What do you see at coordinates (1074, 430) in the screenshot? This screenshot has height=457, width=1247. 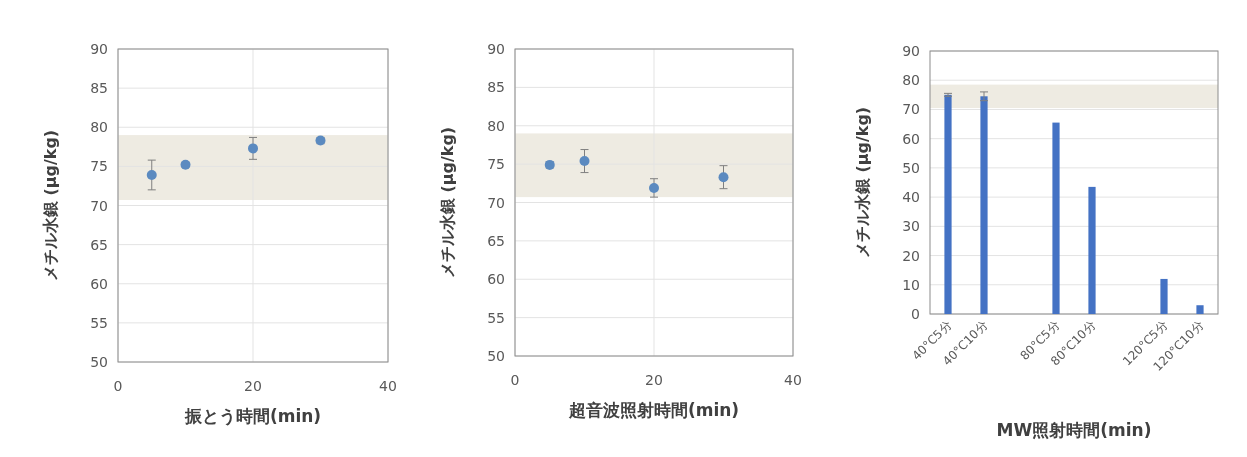 I see `x-axis-title: MW照射時間(min)` at bounding box center [1074, 430].